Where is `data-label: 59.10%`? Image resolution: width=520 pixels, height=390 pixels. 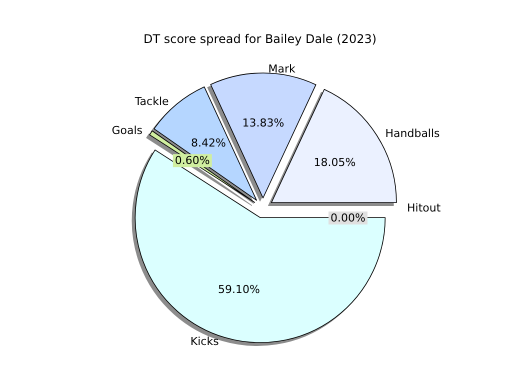
data-label: 59.10% is located at coordinates (239, 289).